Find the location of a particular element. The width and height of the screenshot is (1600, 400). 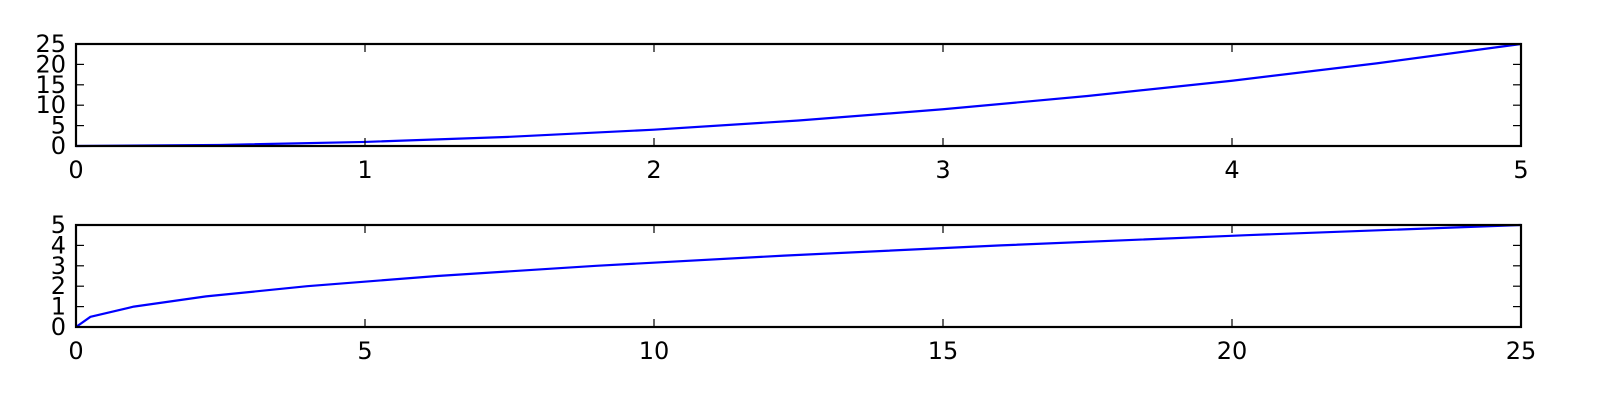

plot-bottom-y-tick-label: 5 is located at coordinates (58, 225).